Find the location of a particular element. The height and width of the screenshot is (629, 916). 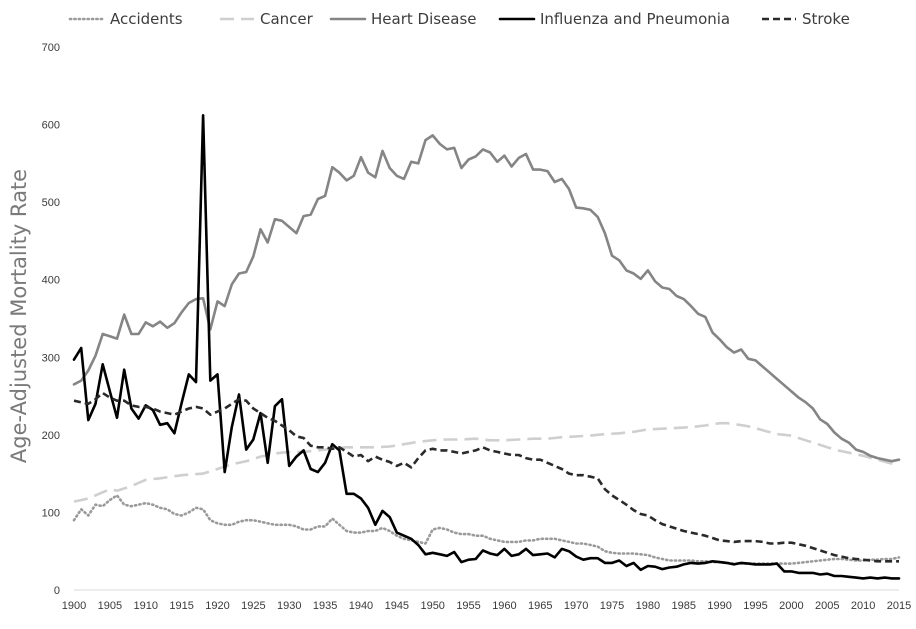

x-tick-label: 1970 is located at coordinates (576, 606).